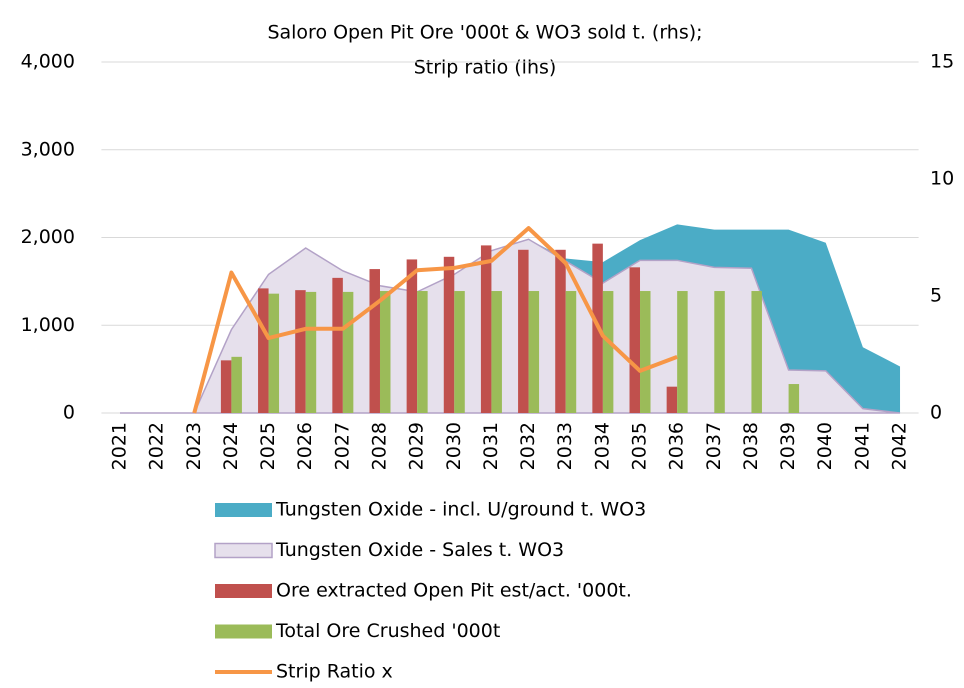 The width and height of the screenshot is (964, 688). I want to click on x-tick-label: 2041, so click(862, 446).